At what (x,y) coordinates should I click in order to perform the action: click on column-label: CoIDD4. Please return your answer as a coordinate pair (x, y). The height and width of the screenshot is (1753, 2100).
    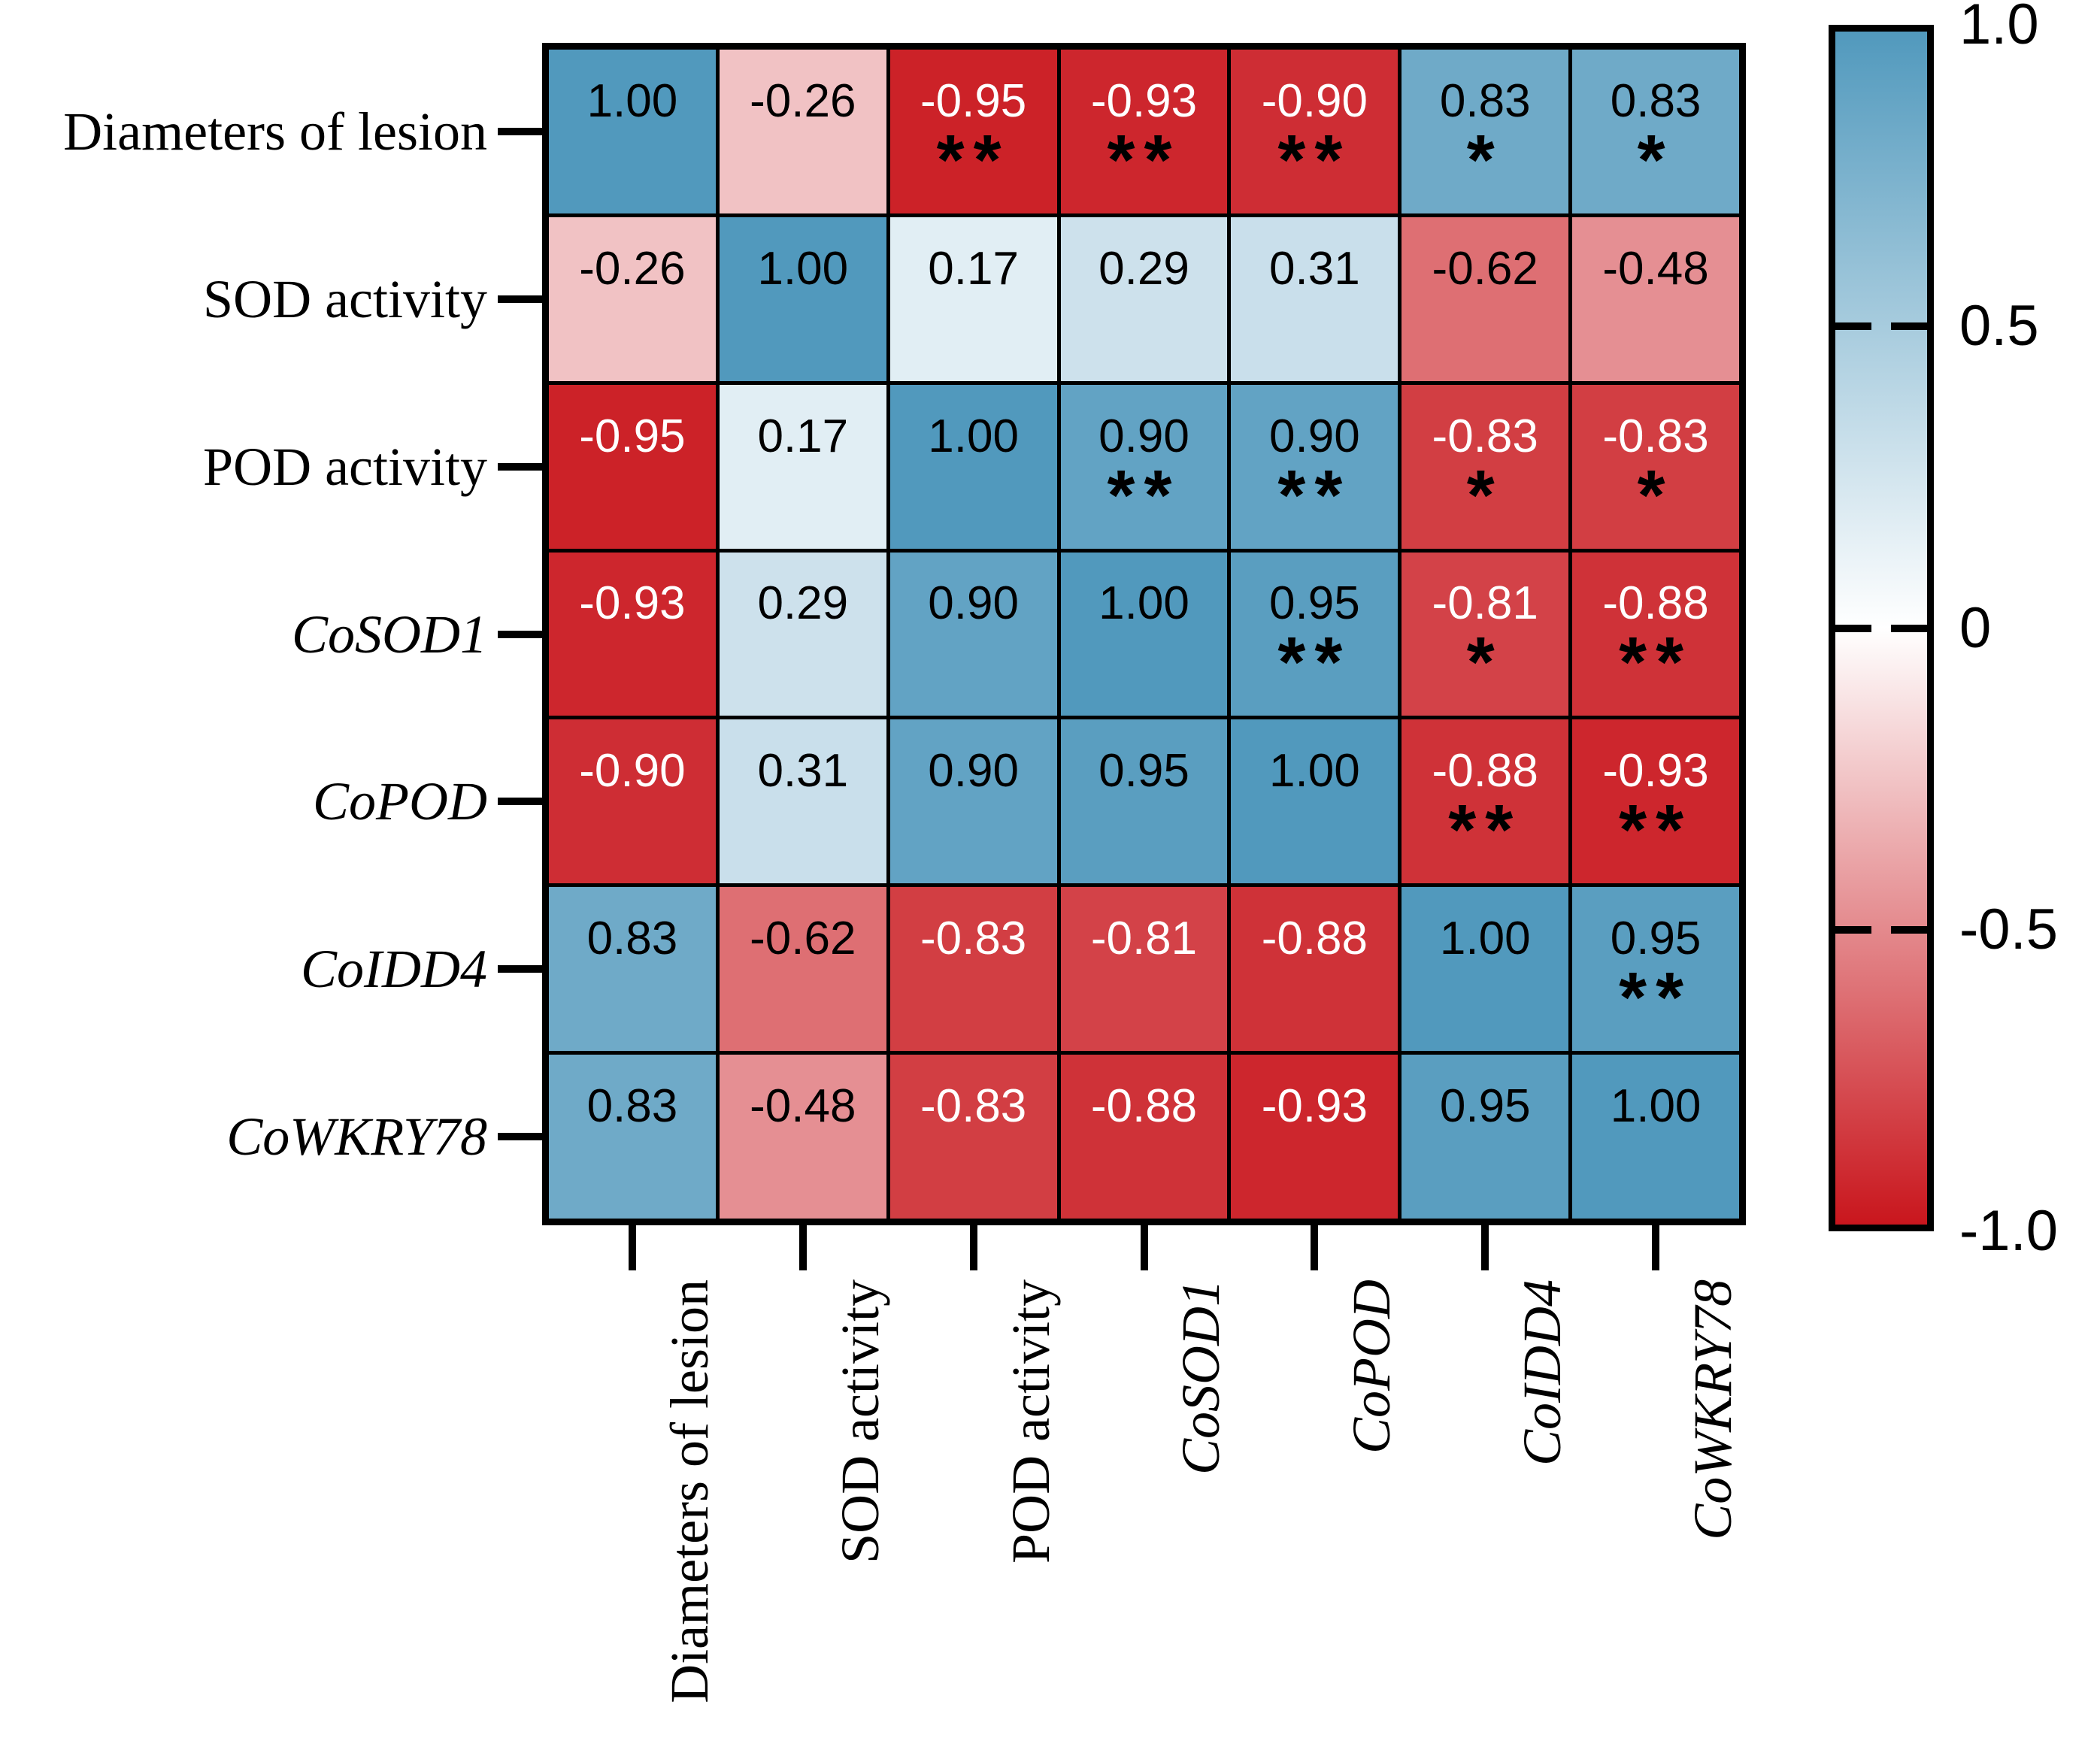
    Looking at the image, I should click on (1542, 1372).